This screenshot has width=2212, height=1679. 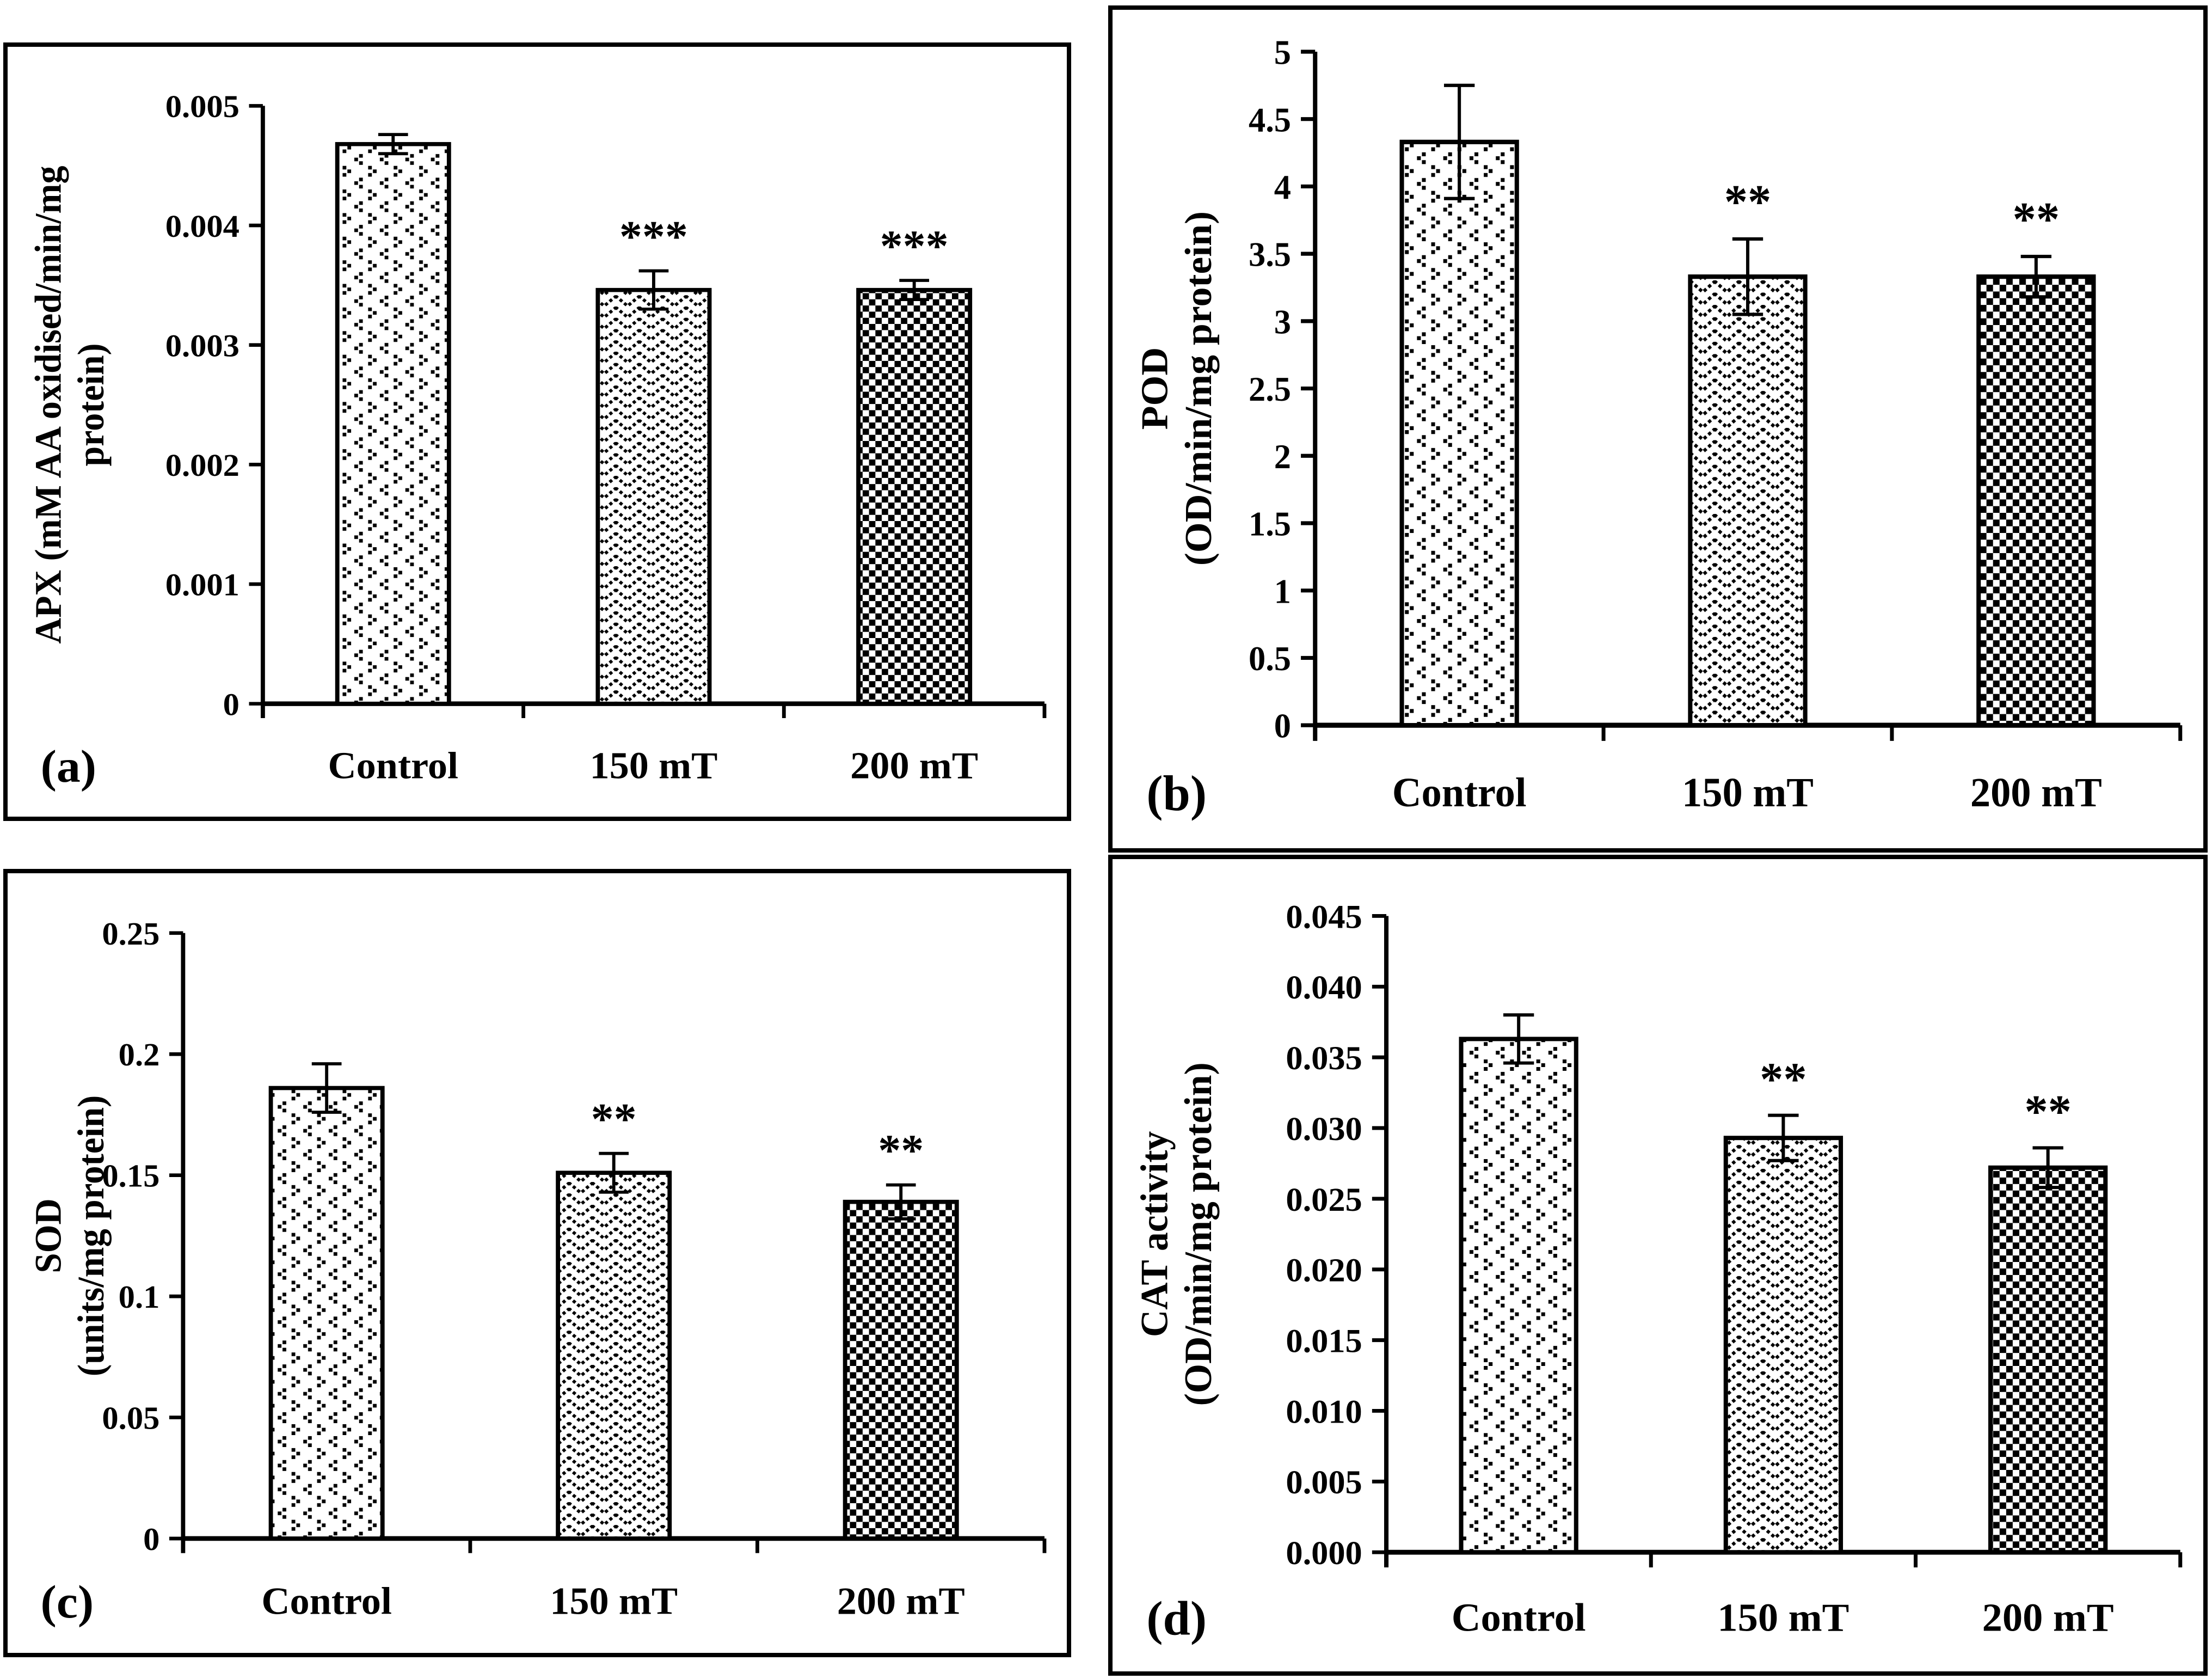 What do you see at coordinates (1270, 120) in the screenshot?
I see `y-tick-label: 4.5` at bounding box center [1270, 120].